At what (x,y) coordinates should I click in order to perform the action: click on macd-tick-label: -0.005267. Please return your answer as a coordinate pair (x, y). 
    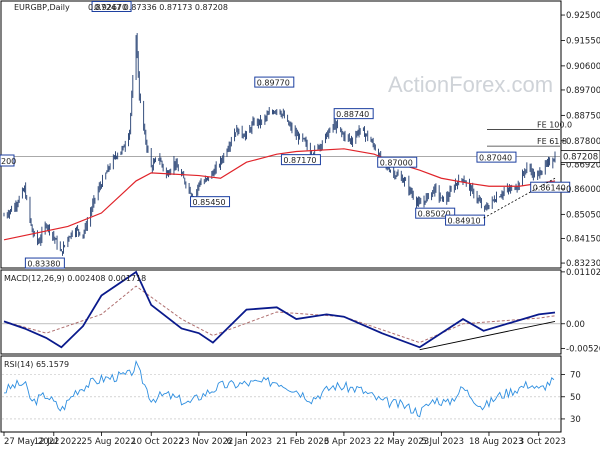
    Looking at the image, I should click on (583, 350).